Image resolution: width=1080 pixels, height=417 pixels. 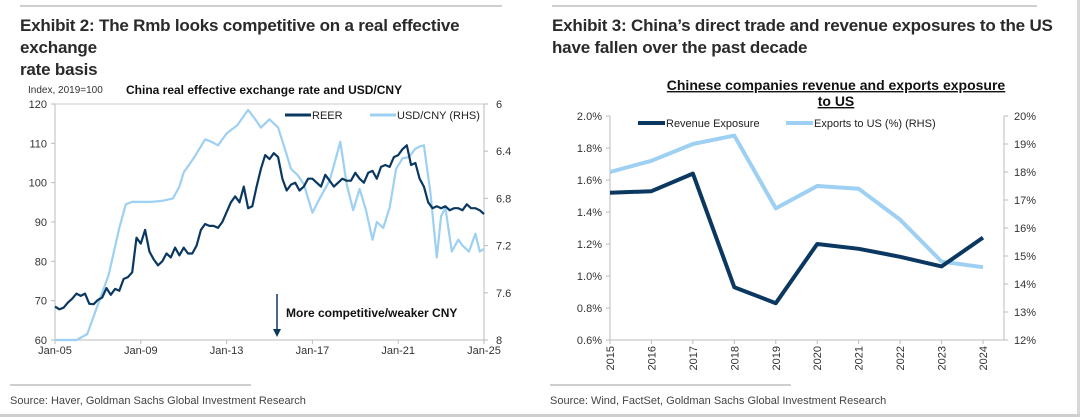 What do you see at coordinates (1025, 257) in the screenshot?
I see `y-right-tick-label: 15%` at bounding box center [1025, 257].